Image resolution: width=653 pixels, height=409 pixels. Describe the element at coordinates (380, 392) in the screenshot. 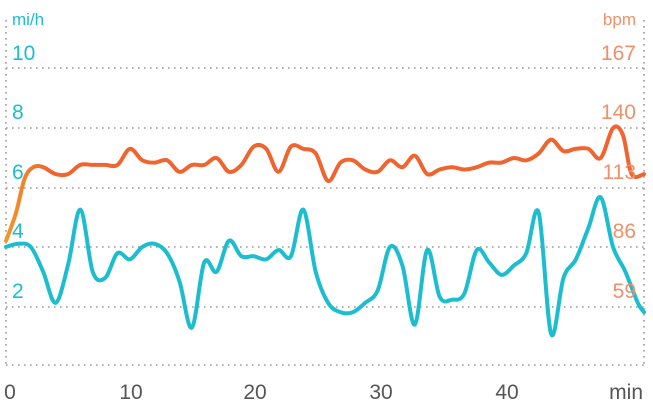

I see `x-tick-30: 30` at that location.